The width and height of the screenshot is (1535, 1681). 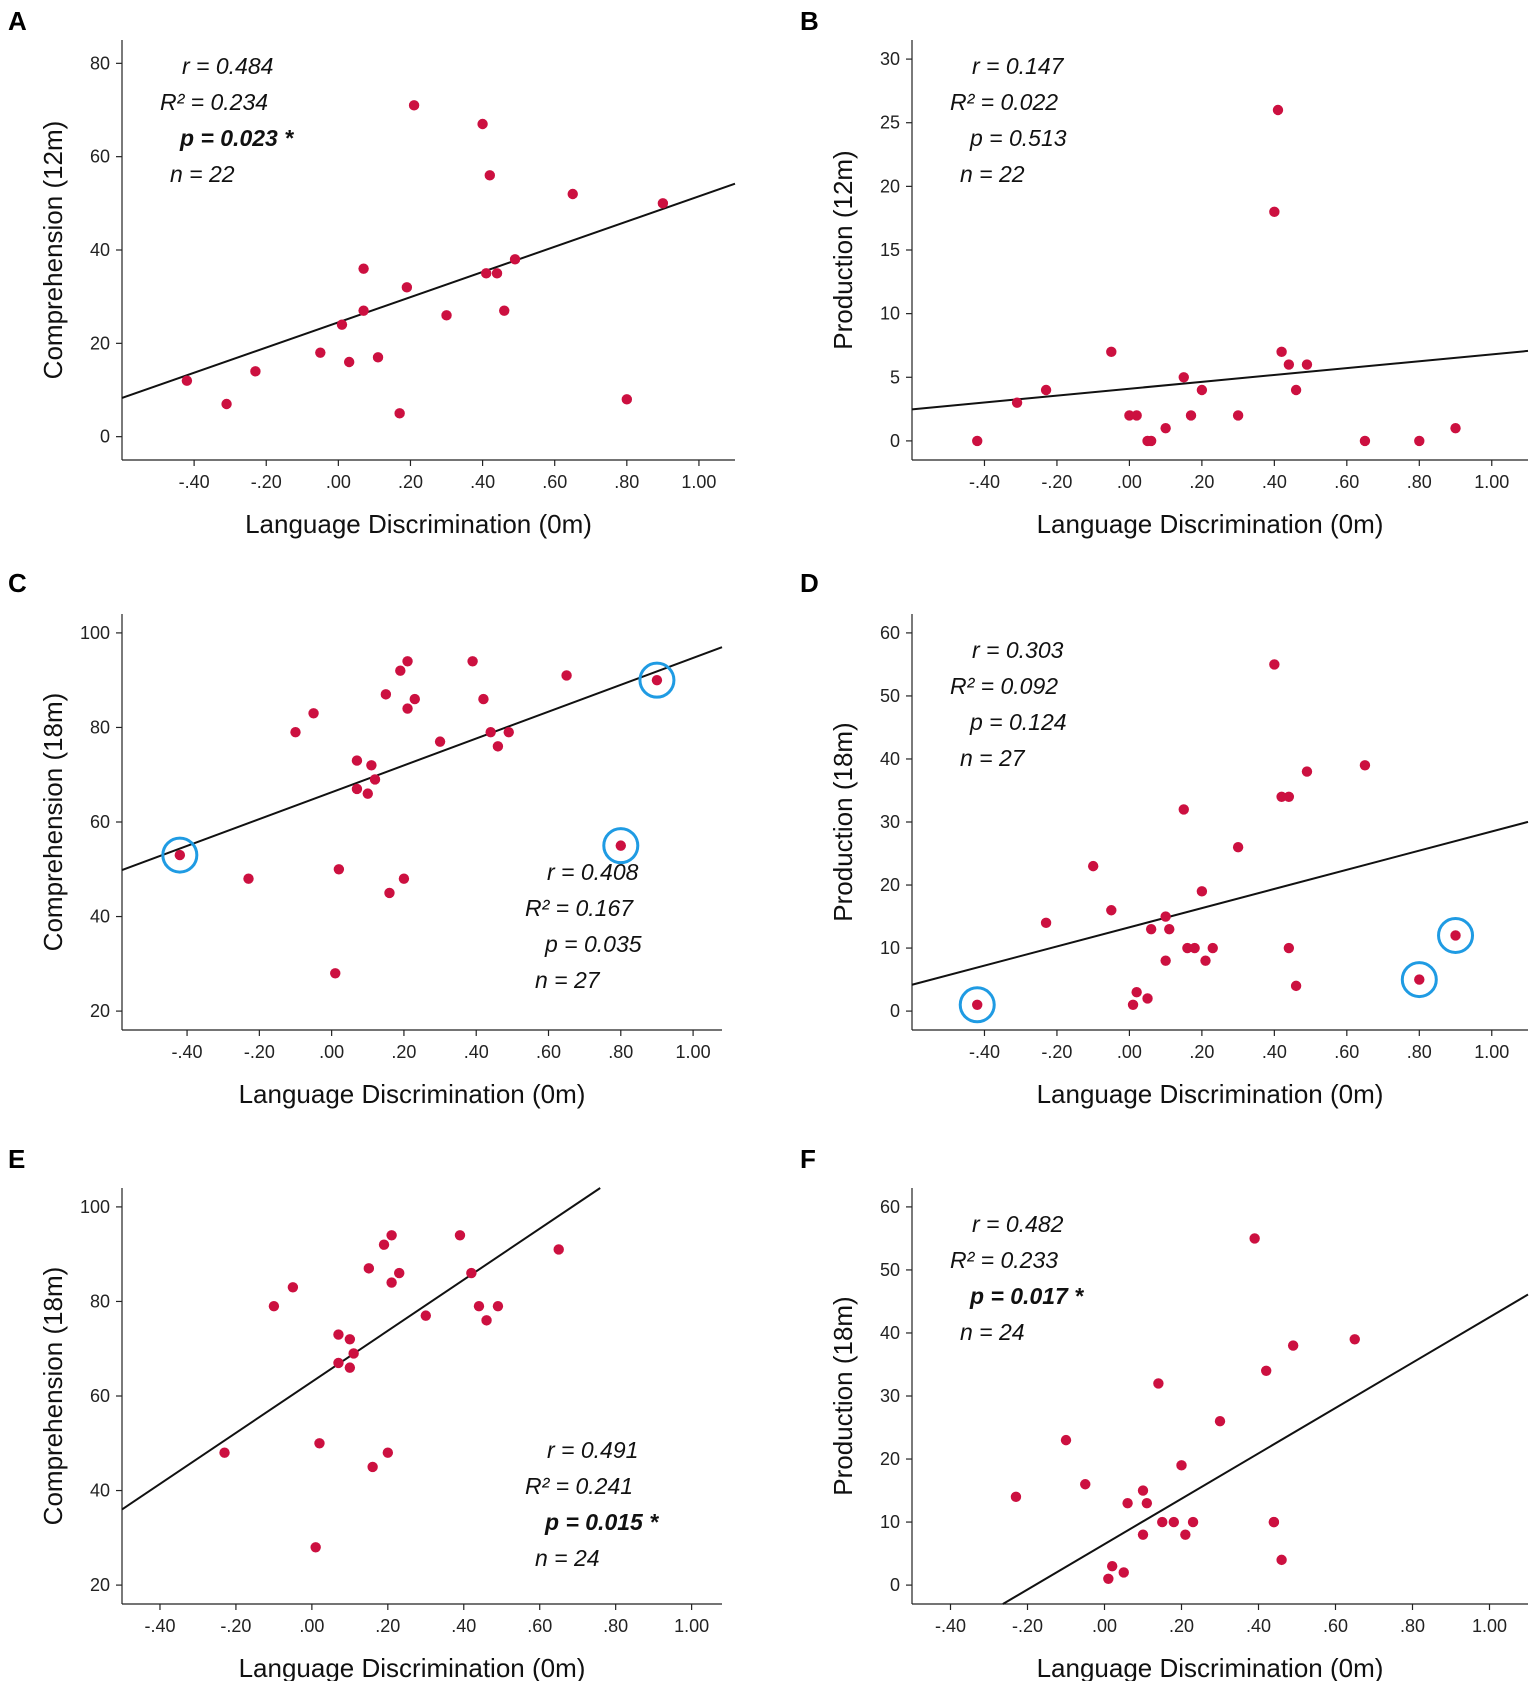 What do you see at coordinates (187, 1052) in the screenshot?
I see `x-tick-label: -.40` at bounding box center [187, 1052].